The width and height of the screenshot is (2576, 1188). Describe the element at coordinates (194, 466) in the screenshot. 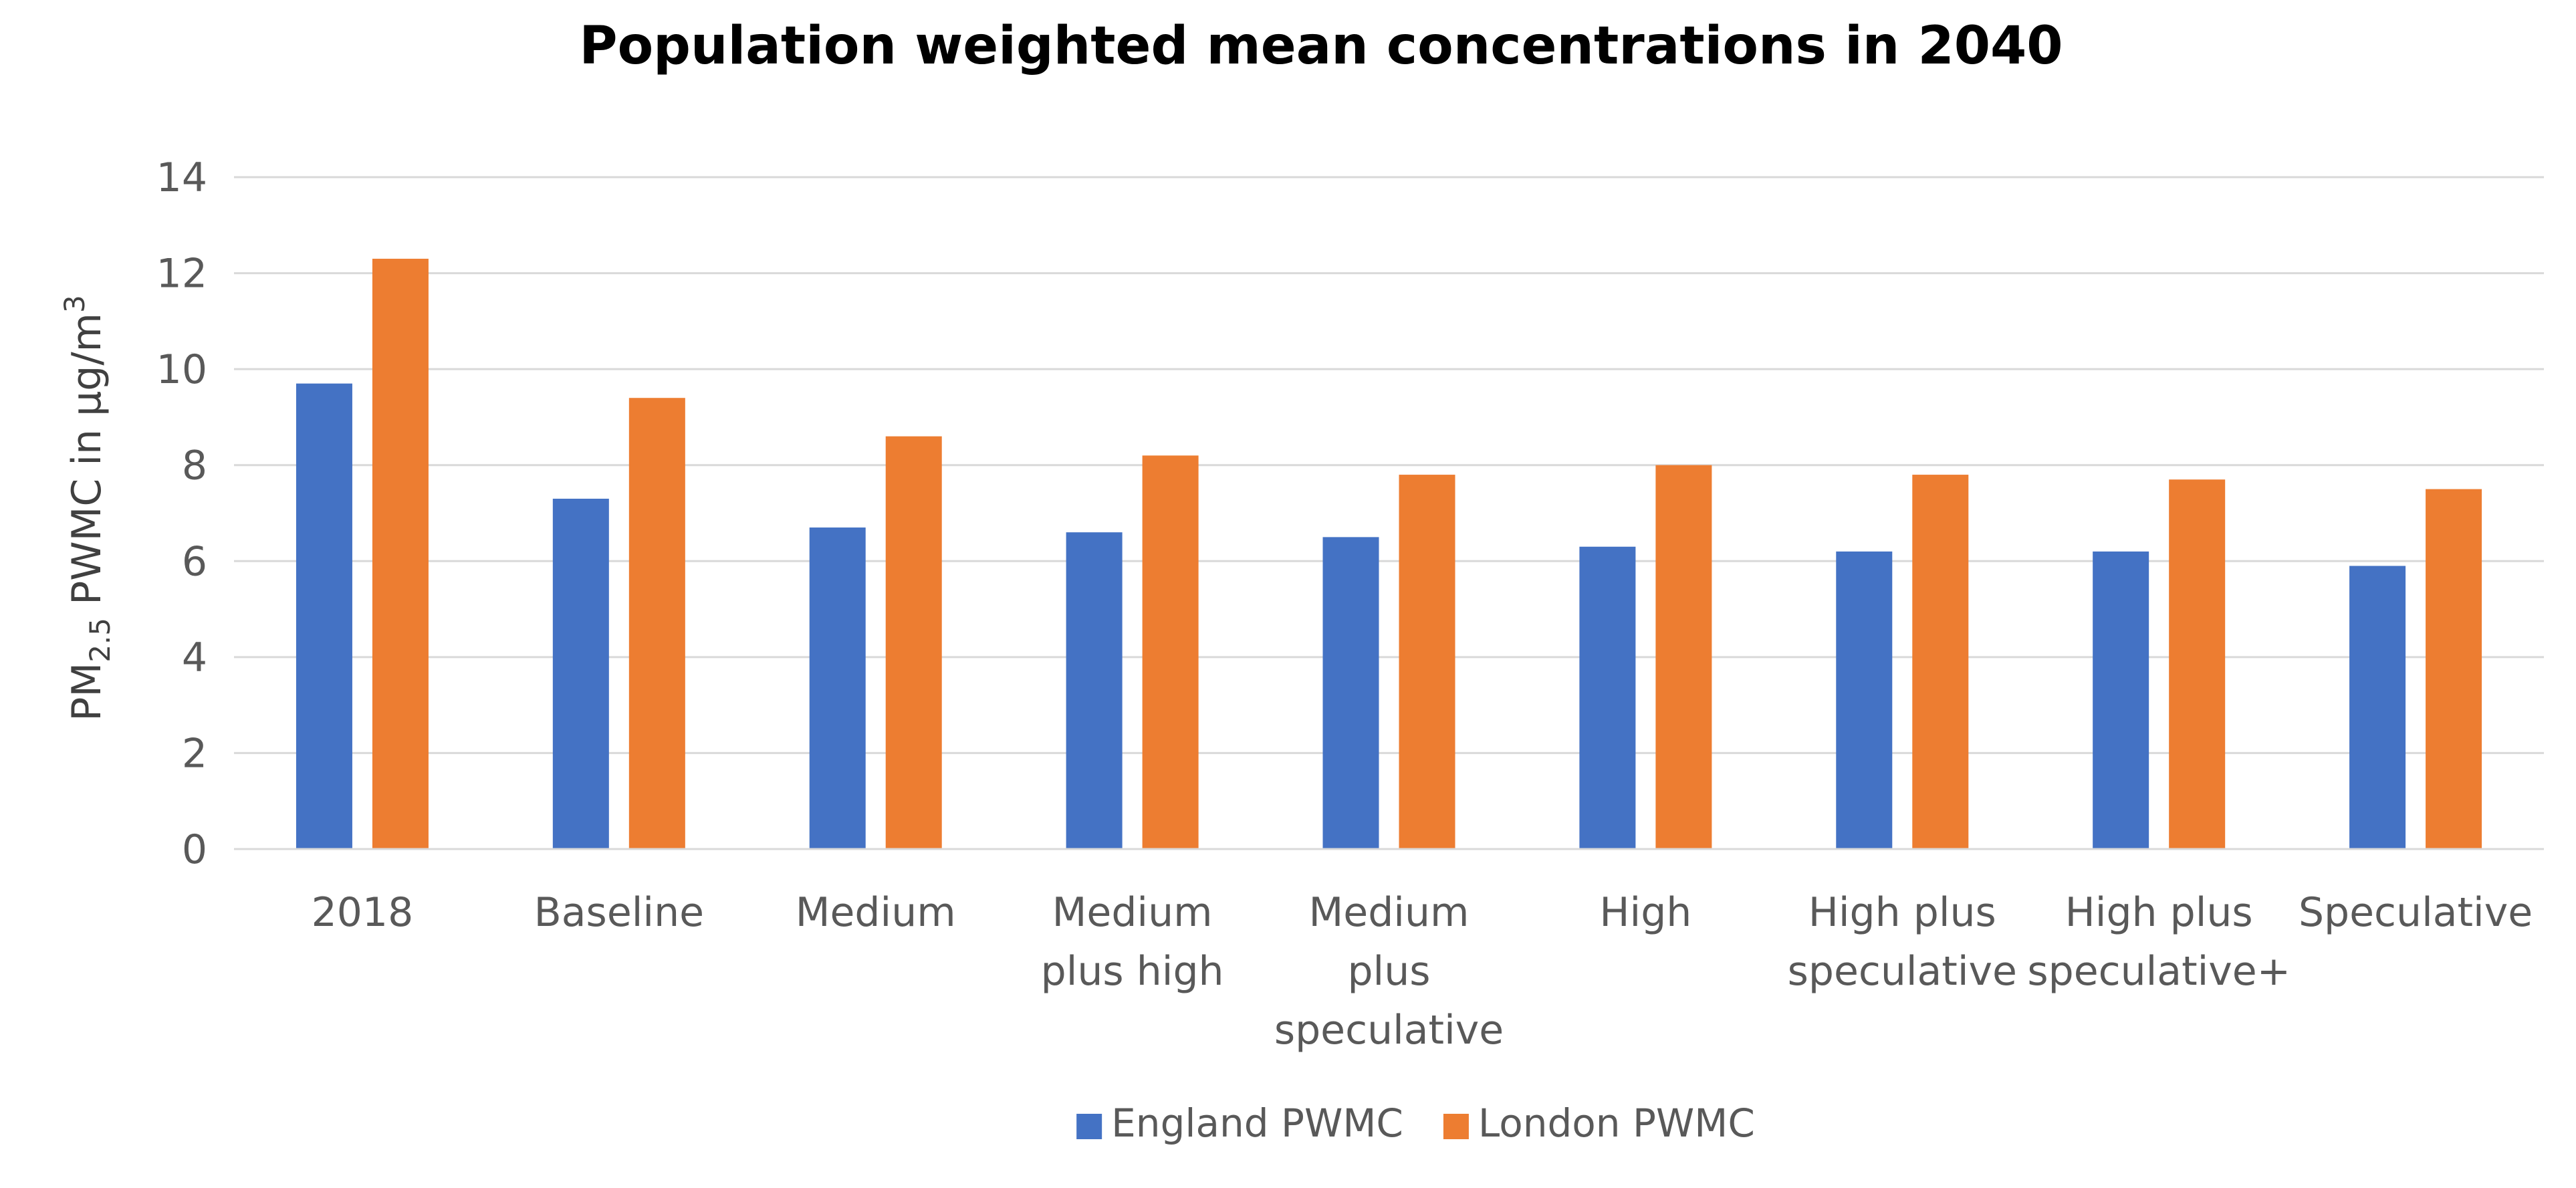

I see `y-tick-label: 8` at that location.